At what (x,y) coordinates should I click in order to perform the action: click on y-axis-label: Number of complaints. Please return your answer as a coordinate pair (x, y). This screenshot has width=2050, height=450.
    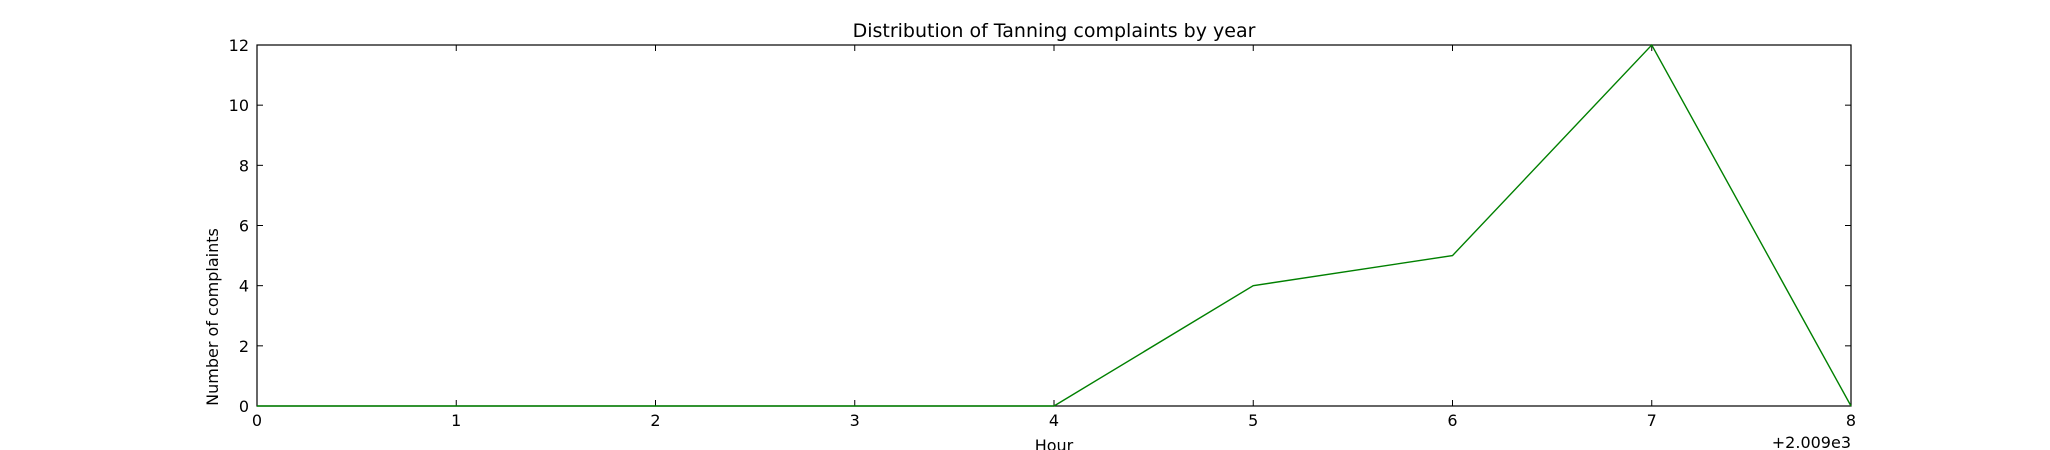
    Looking at the image, I should click on (212, 317).